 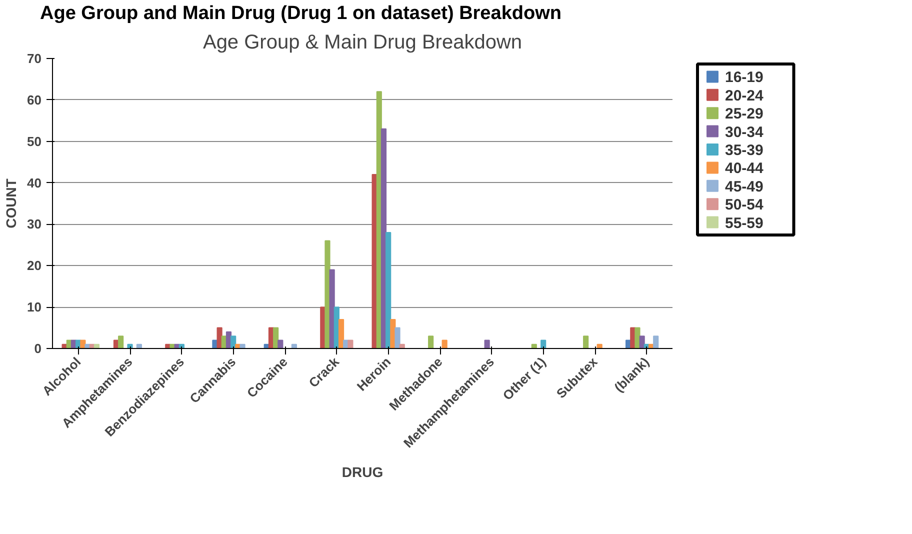 I want to click on legend-label: 35-39, so click(x=744, y=150).